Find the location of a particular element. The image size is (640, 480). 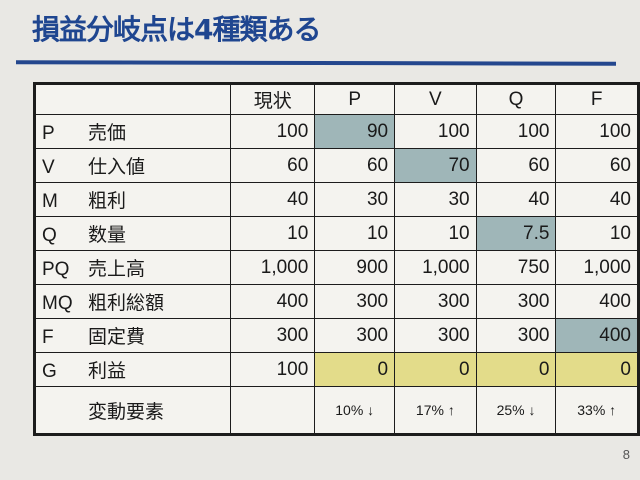

row-name: 売価 is located at coordinates (107, 133).